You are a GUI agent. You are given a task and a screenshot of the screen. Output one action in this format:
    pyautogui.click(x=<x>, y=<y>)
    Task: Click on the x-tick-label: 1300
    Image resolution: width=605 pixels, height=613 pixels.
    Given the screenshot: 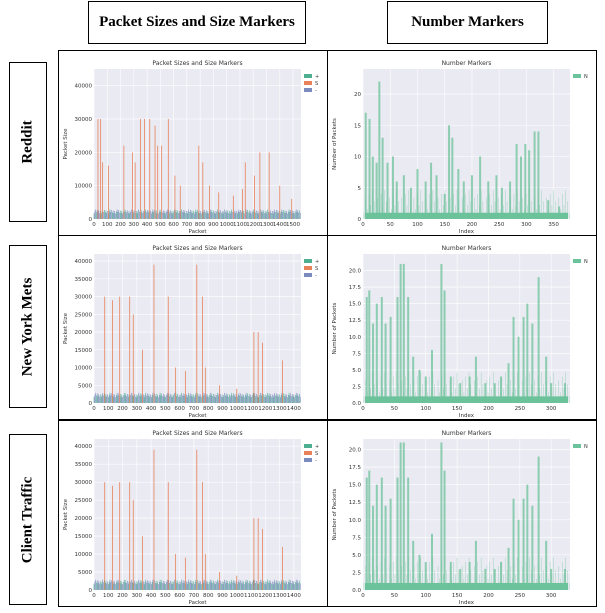 What is the action you would take?
    pyautogui.click(x=280, y=596)
    